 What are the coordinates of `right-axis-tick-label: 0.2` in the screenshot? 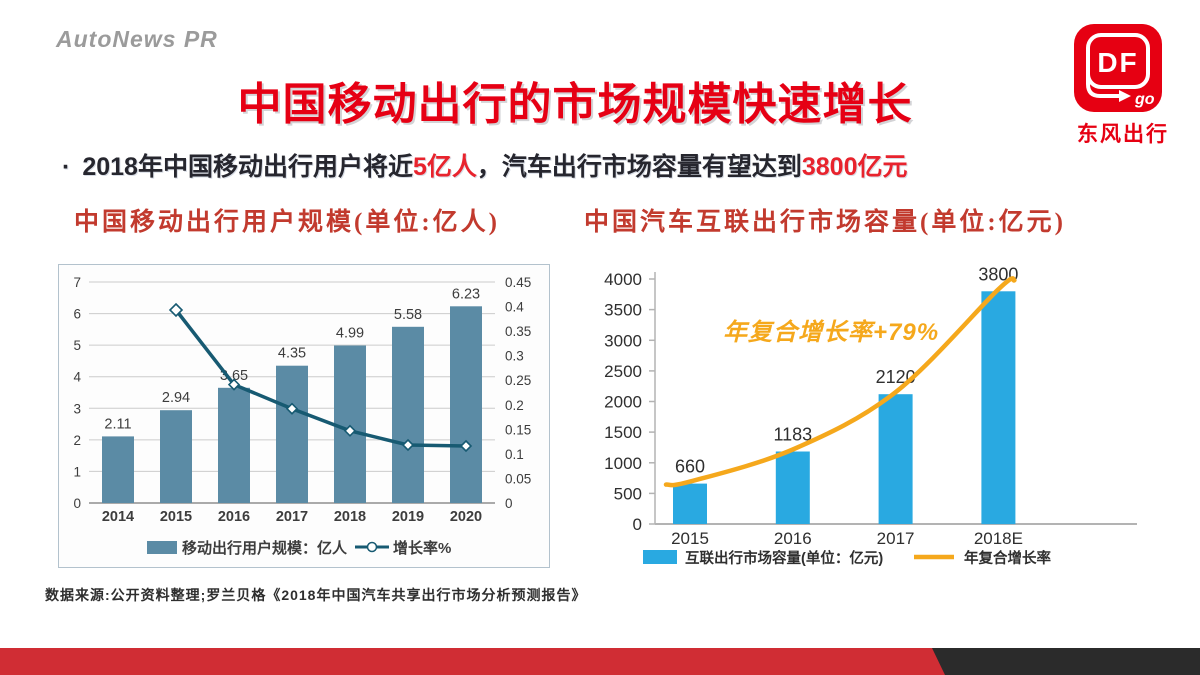 It's located at (514, 405).